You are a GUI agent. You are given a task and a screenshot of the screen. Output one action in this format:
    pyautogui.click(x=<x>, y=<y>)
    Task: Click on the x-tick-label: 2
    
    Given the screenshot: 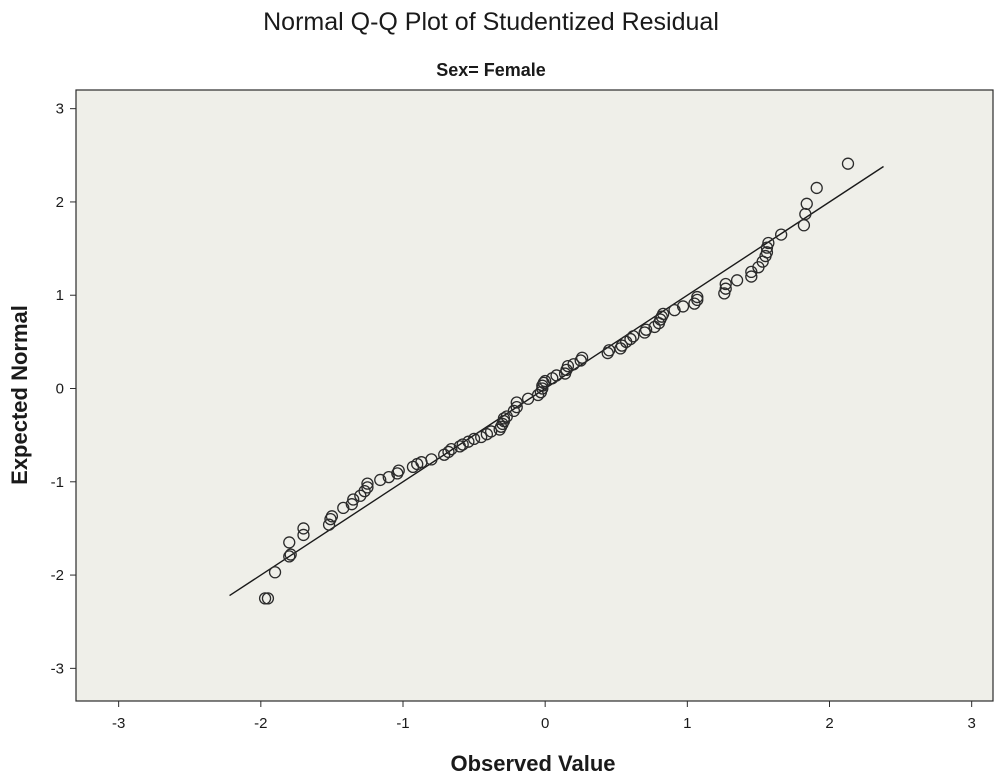 What is the action you would take?
    pyautogui.click(x=829, y=723)
    